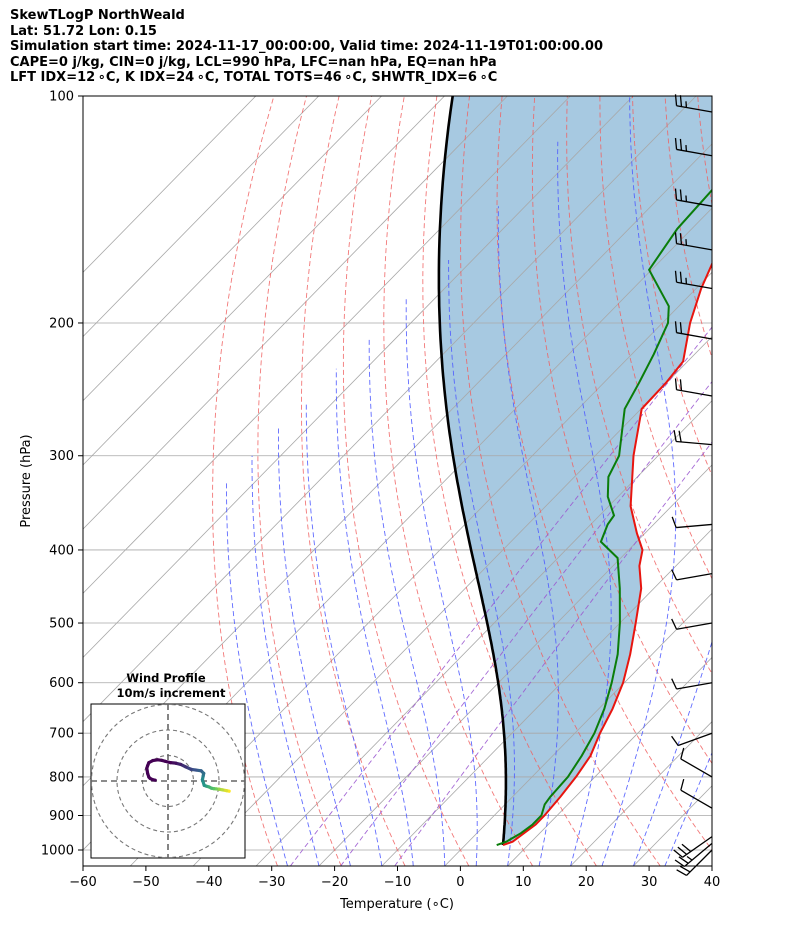  I want to click on y-tick-label: 500, so click(61, 624).